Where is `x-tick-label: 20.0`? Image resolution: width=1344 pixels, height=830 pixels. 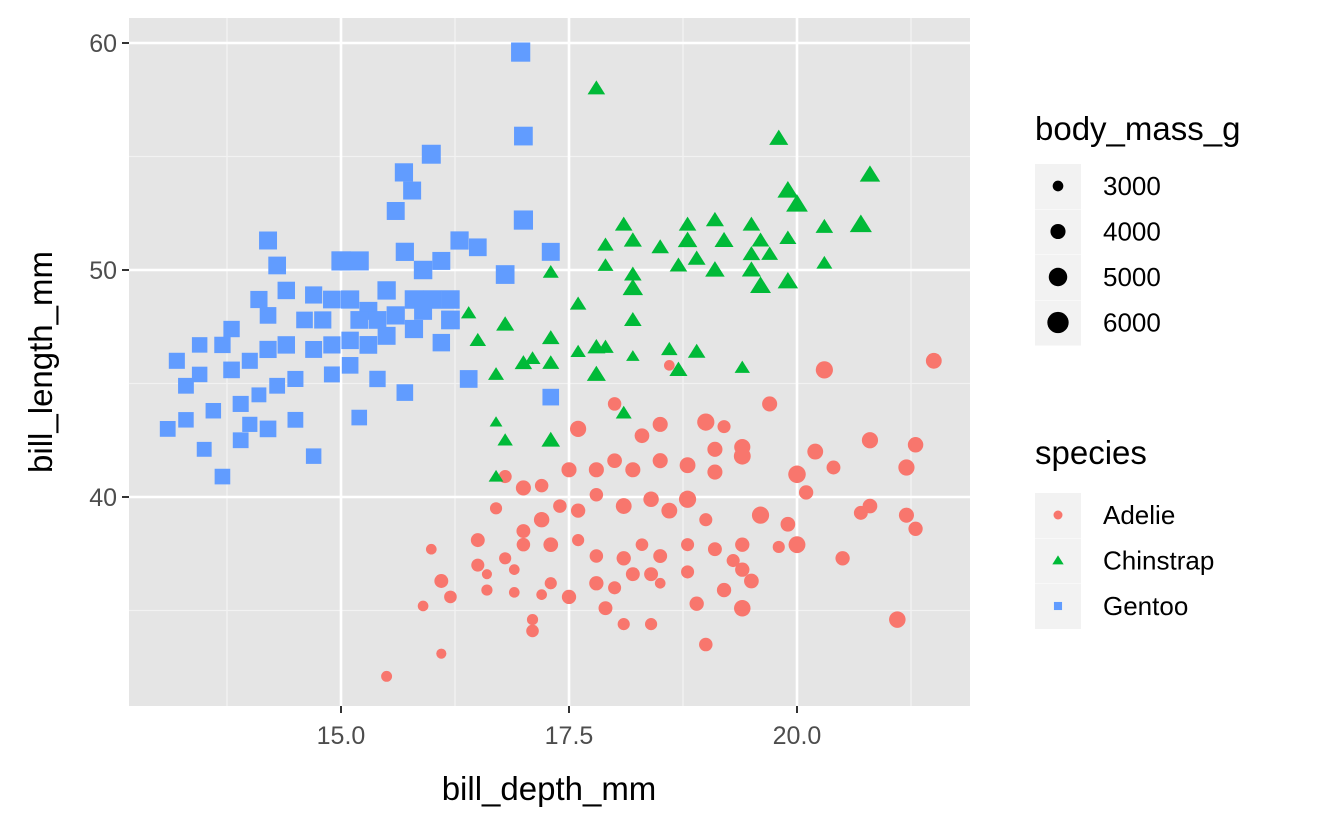
x-tick-label: 20.0 is located at coordinates (797, 736).